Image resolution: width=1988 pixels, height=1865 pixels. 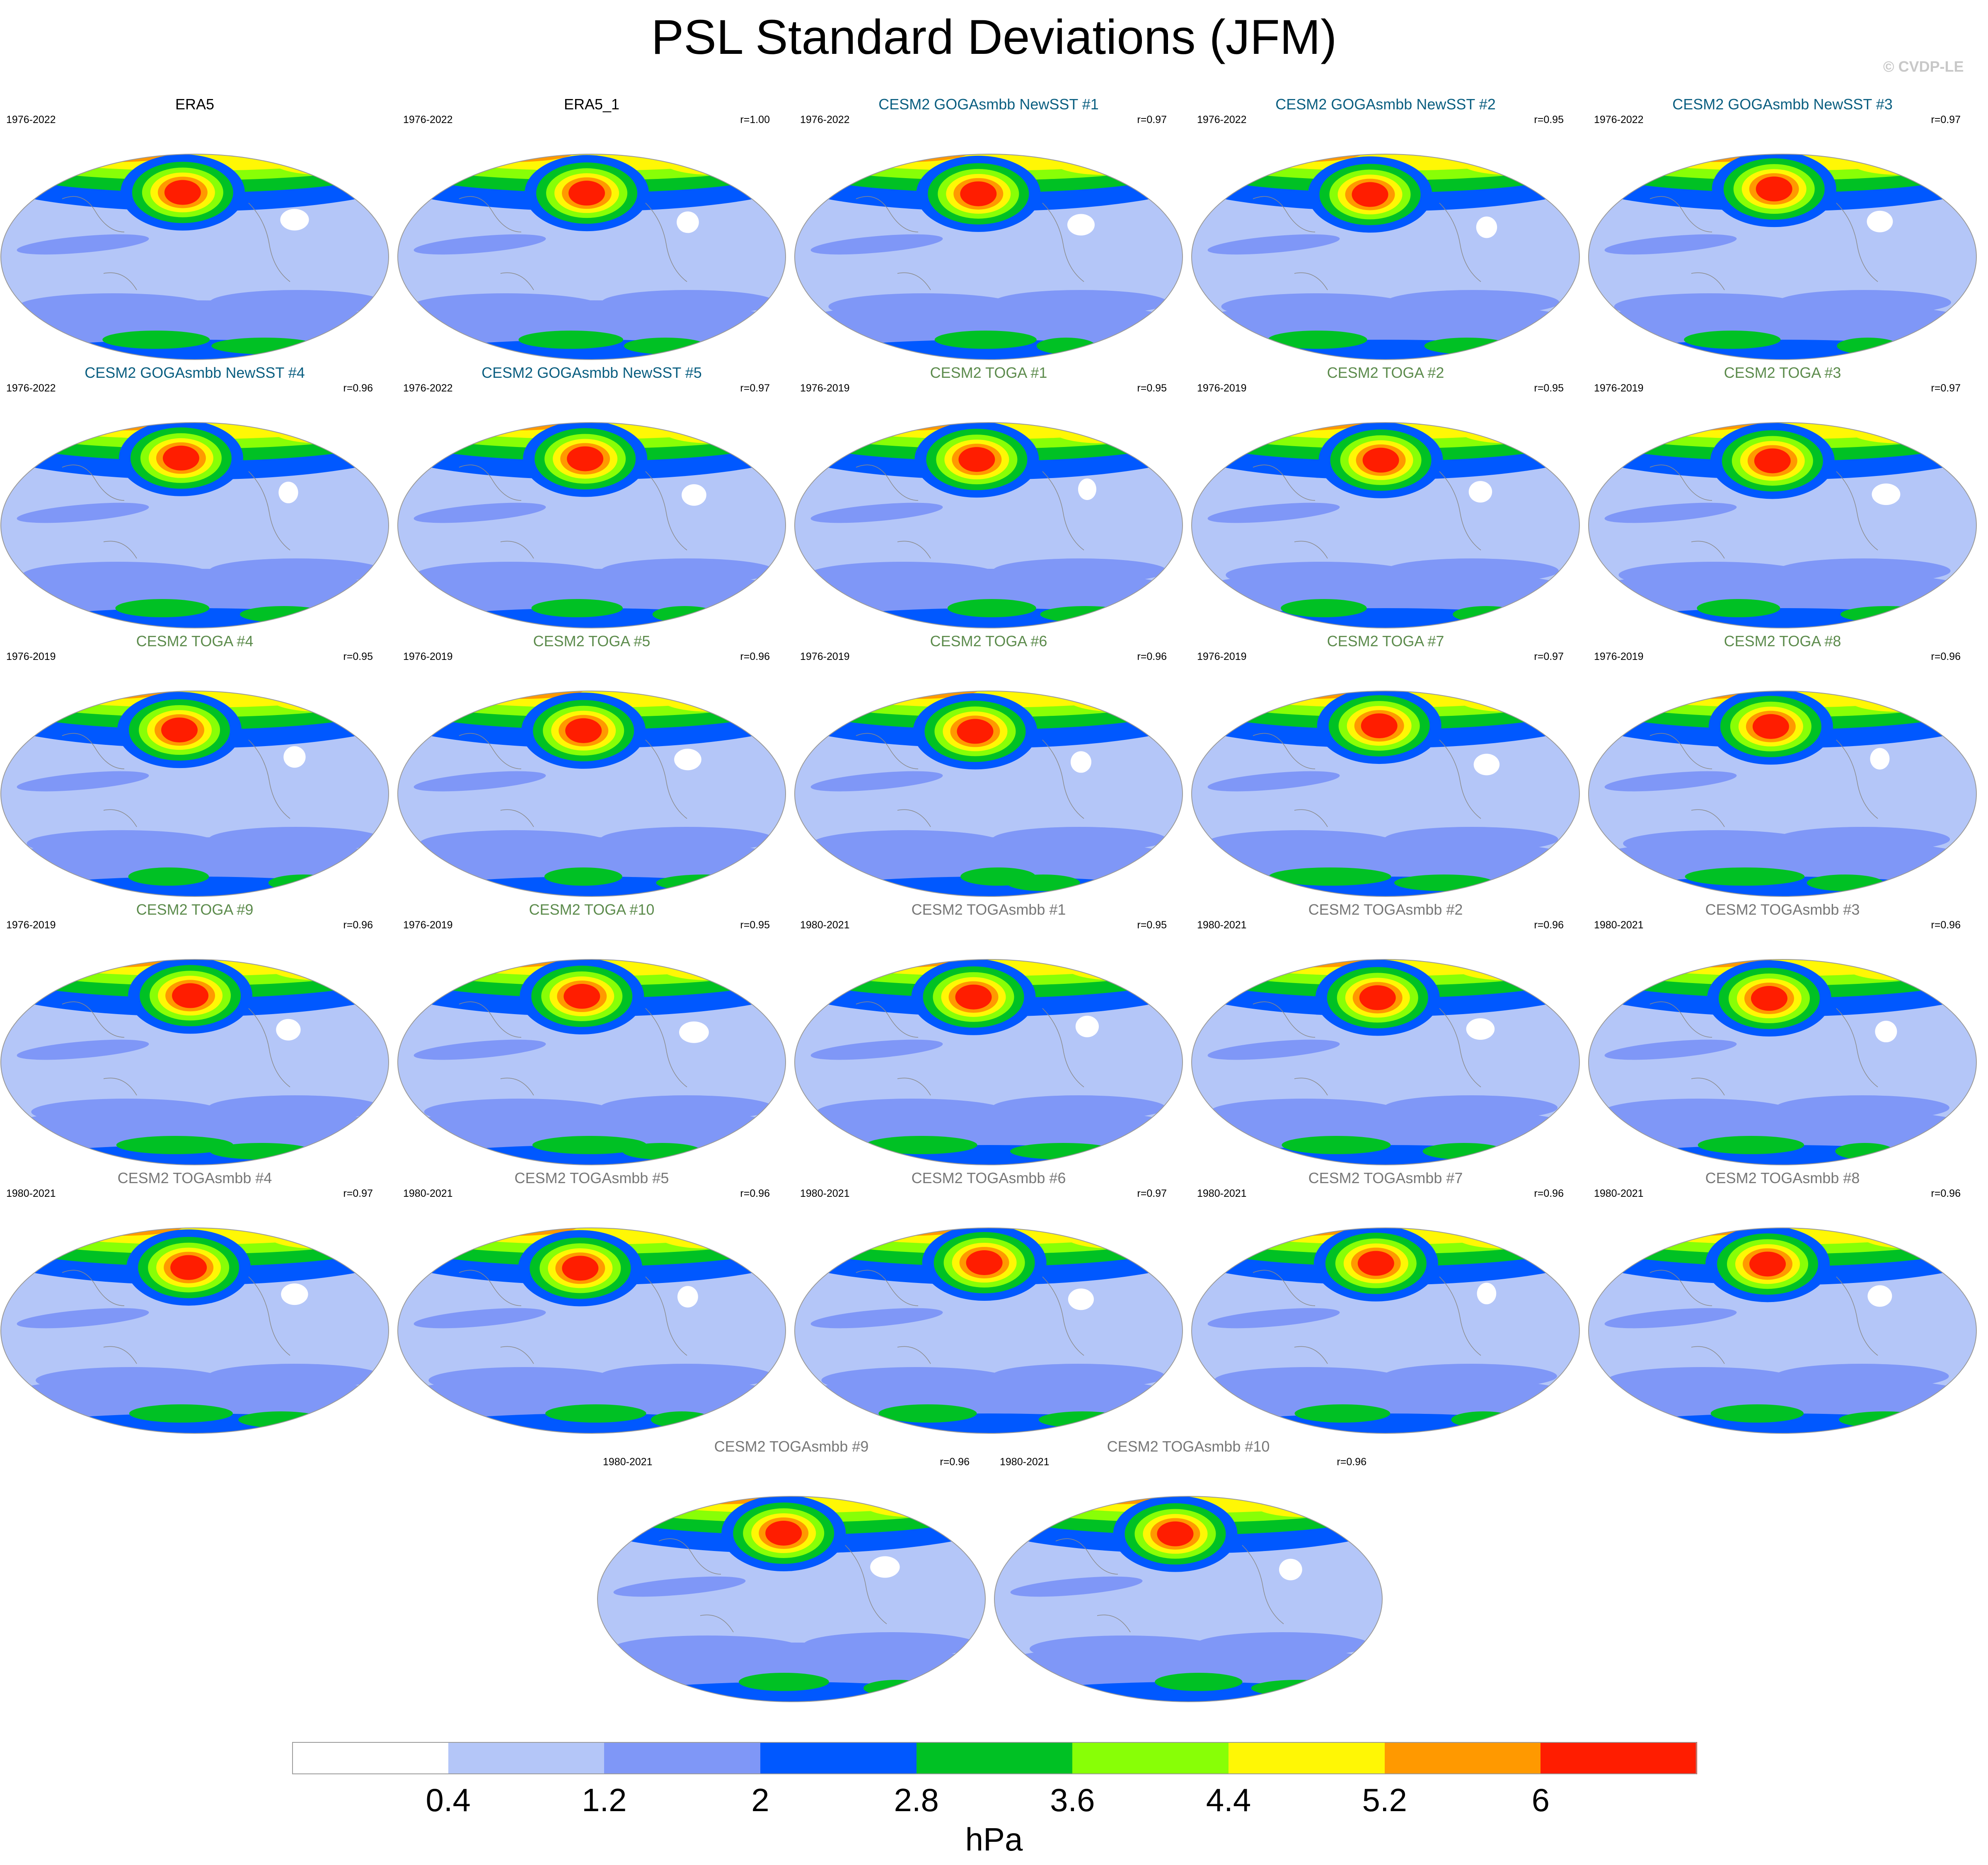 What do you see at coordinates (449, 1800) in the screenshot?
I see `colorbar-tick-label: 0.4` at bounding box center [449, 1800].